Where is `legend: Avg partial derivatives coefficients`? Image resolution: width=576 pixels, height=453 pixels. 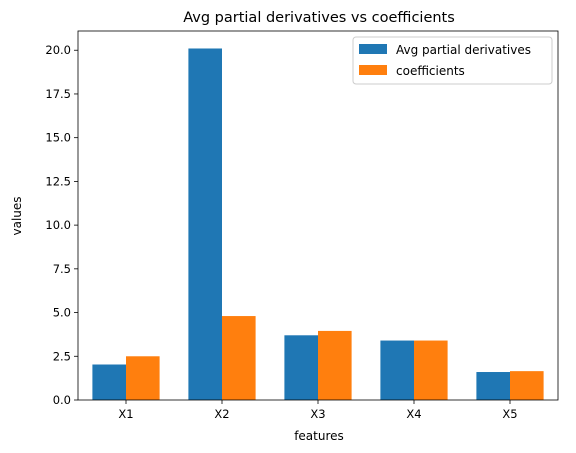
legend: Avg partial derivatives coefficients is located at coordinates (452, 60).